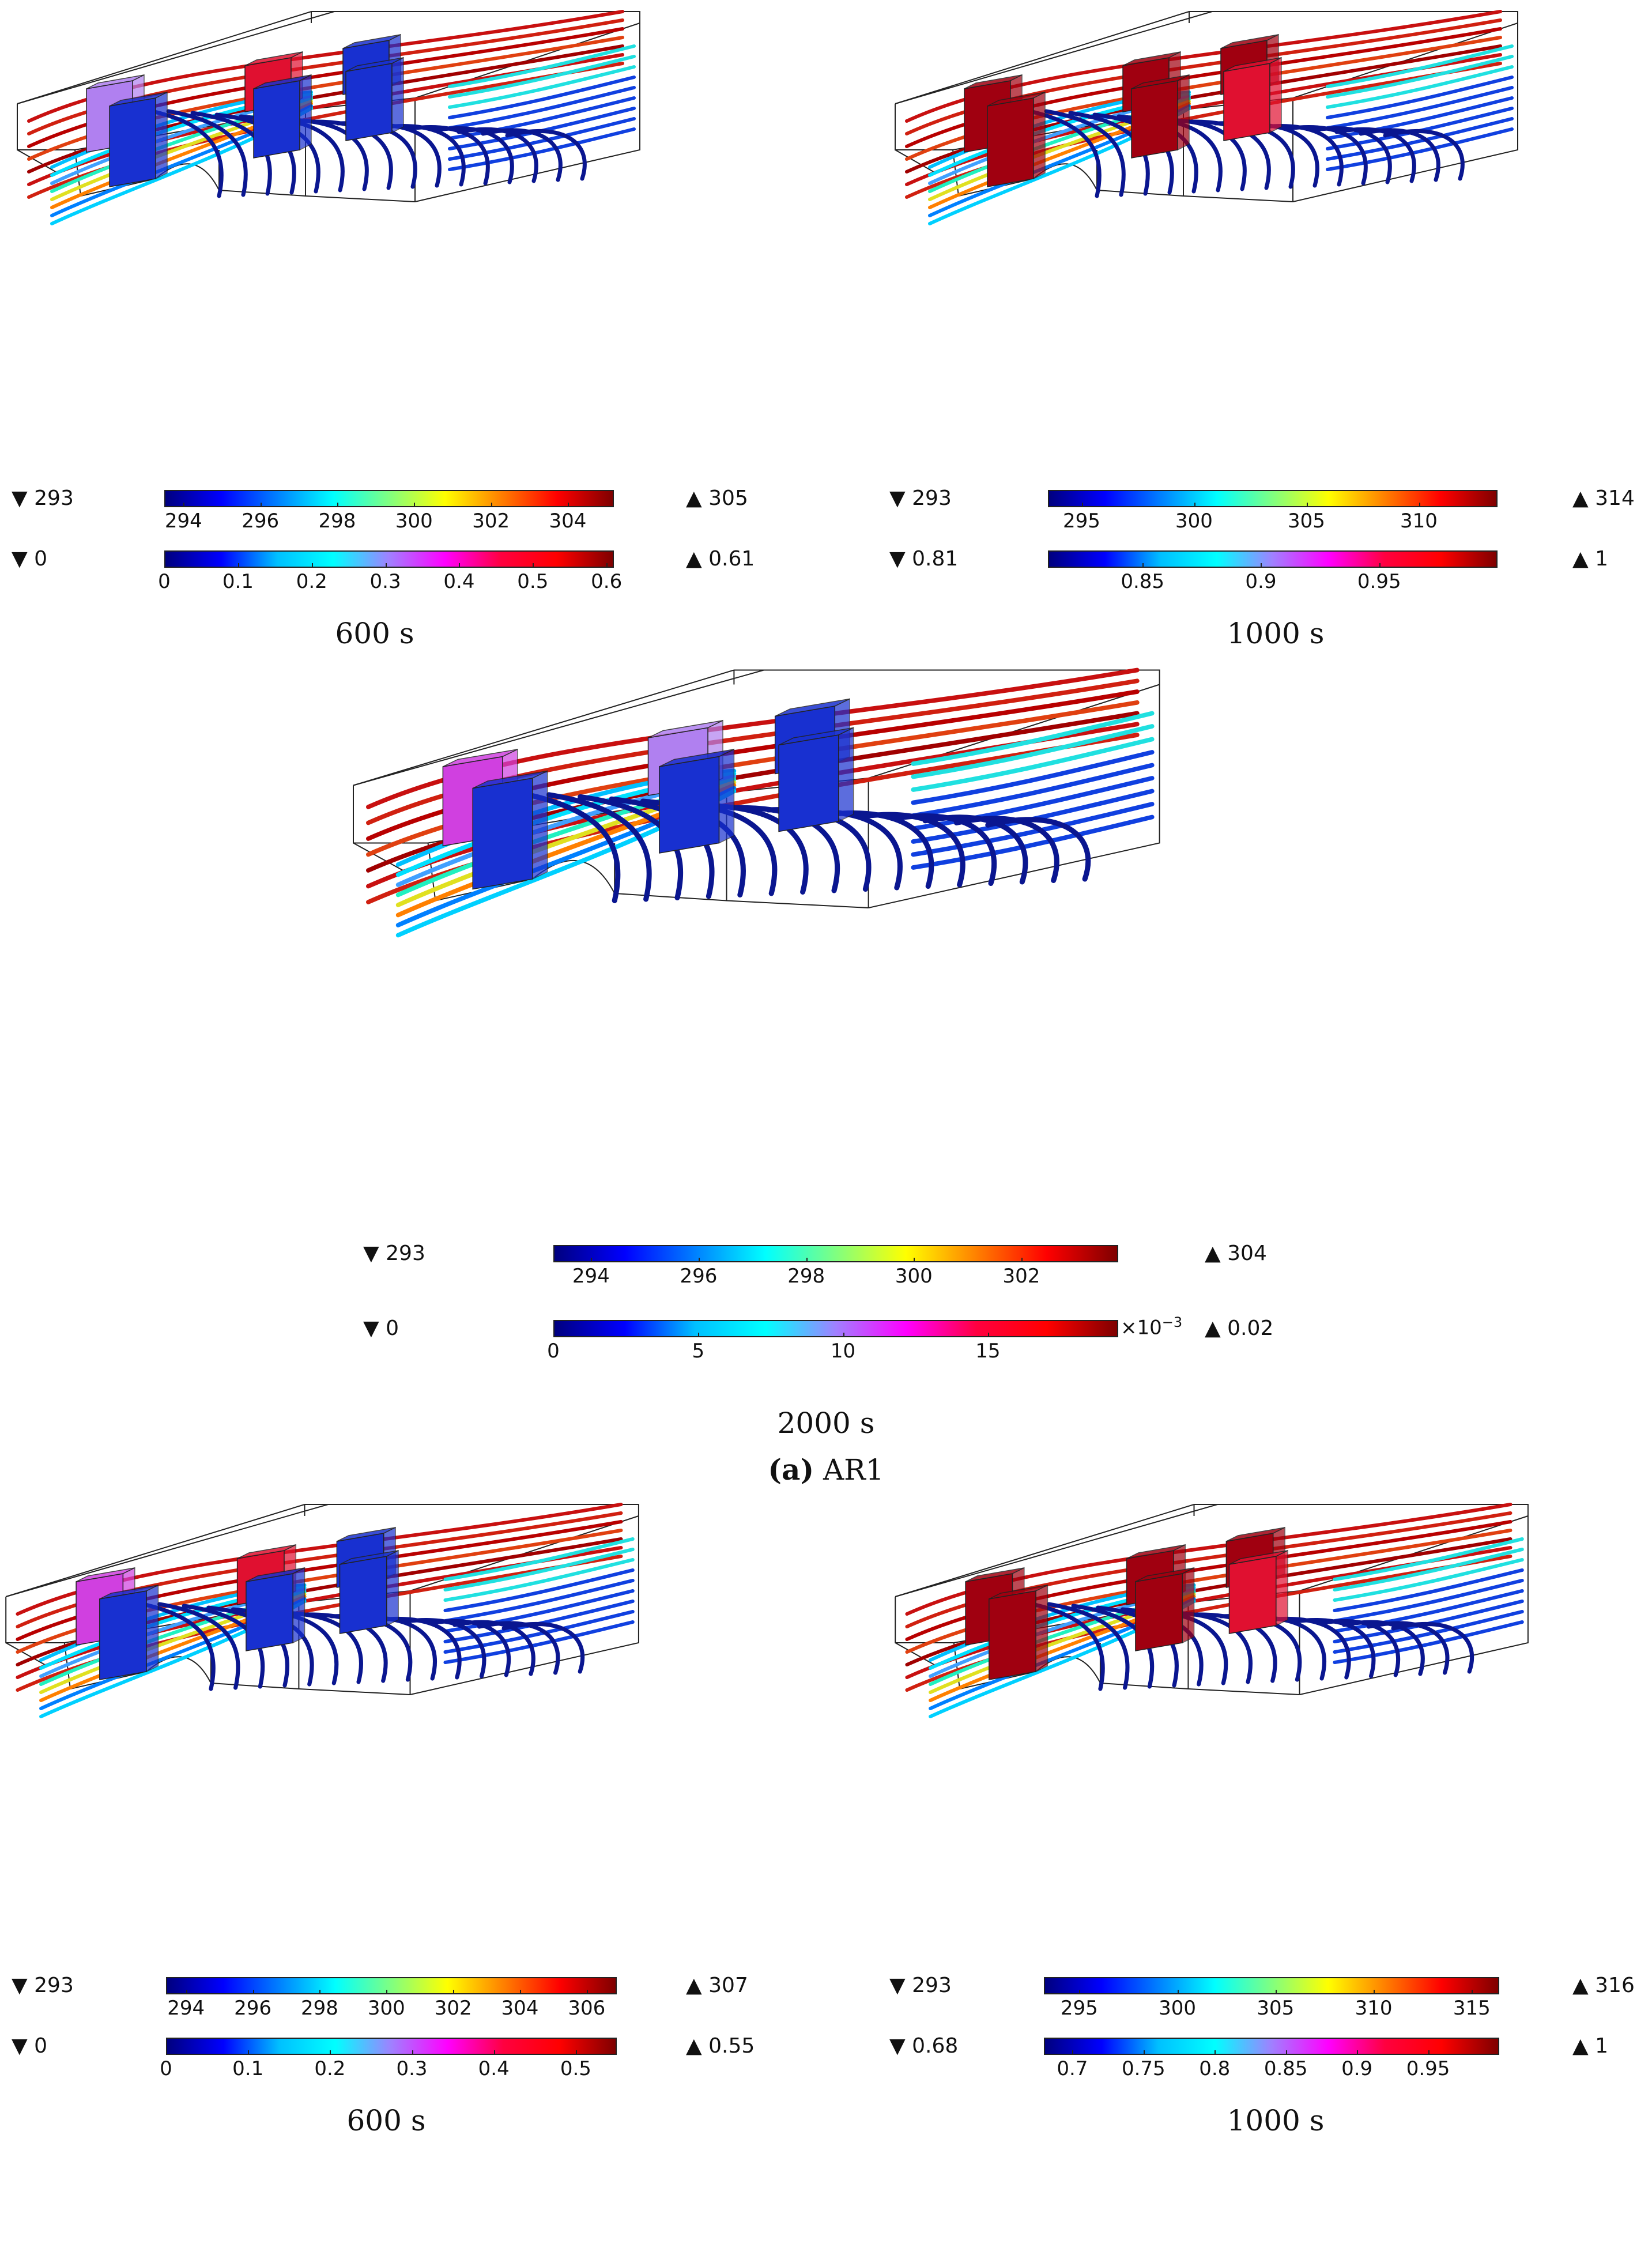  What do you see at coordinates (1428, 2068) in the screenshot?
I see `colorbar-tick-label: 0.95` at bounding box center [1428, 2068].